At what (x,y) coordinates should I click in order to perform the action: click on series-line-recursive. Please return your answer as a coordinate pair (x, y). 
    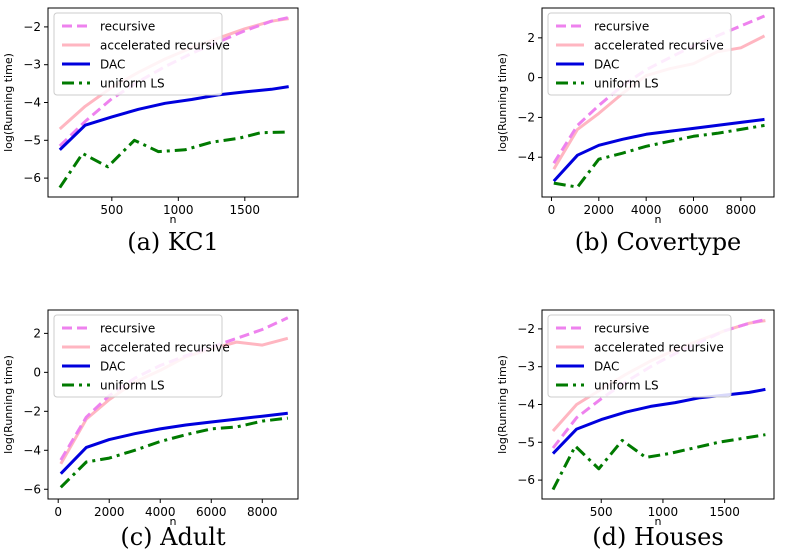
    Looking at the image, I should click on (174, 82).